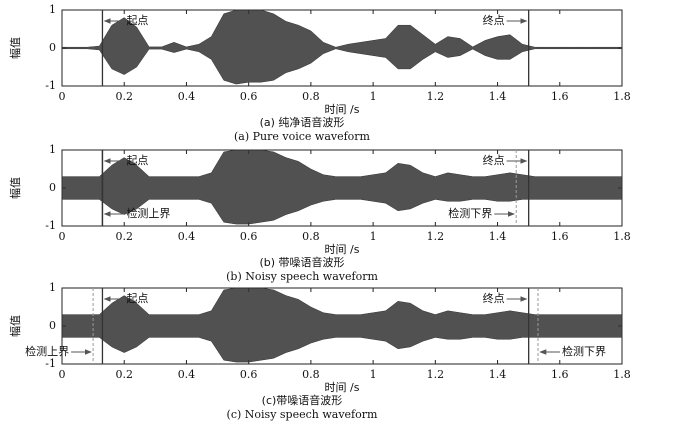 This screenshot has height=429, width=677. I want to click on caption-zh: (c)带噪语音波形, so click(302, 400).